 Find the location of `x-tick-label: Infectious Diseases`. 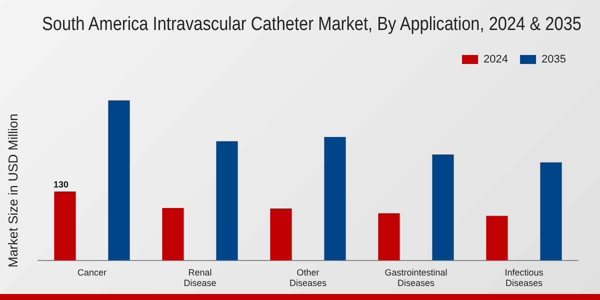

x-tick-label: Infectious Diseases is located at coordinates (524, 277).